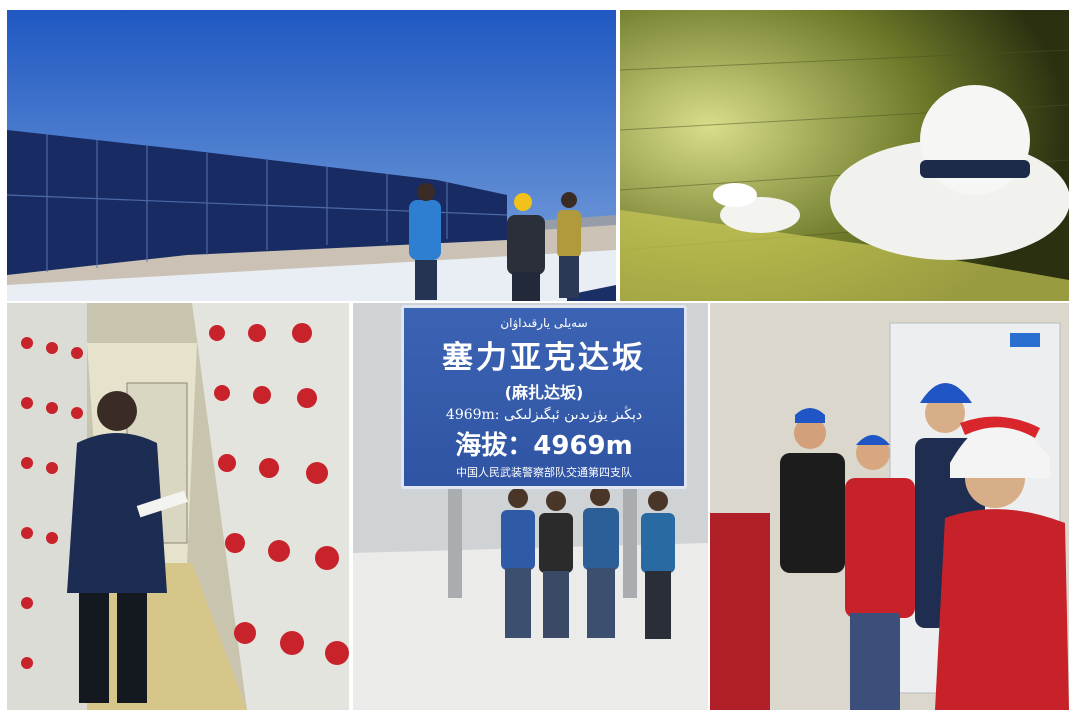  I want to click on group-of-four-men, so click(588, 562).